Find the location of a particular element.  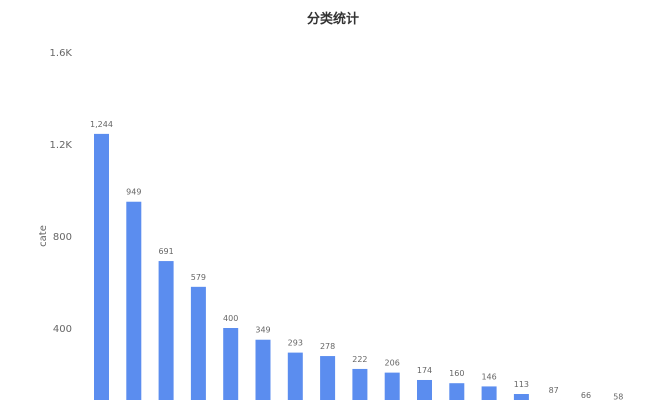

y-axis-ticks: 400 800 1.2K 1.6K is located at coordinates (61, 191).